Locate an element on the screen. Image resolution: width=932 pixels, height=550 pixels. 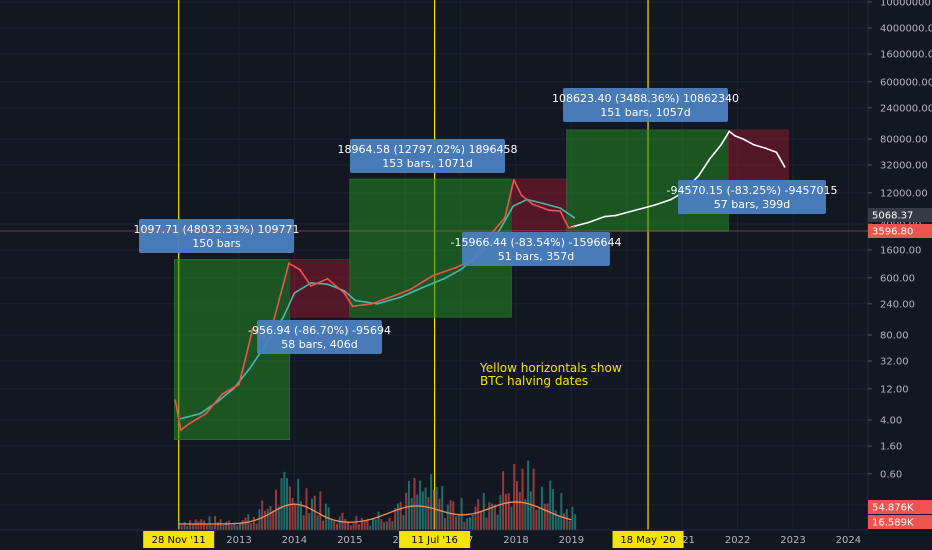
x-tick-label: 2022 is located at coordinates (737, 540).